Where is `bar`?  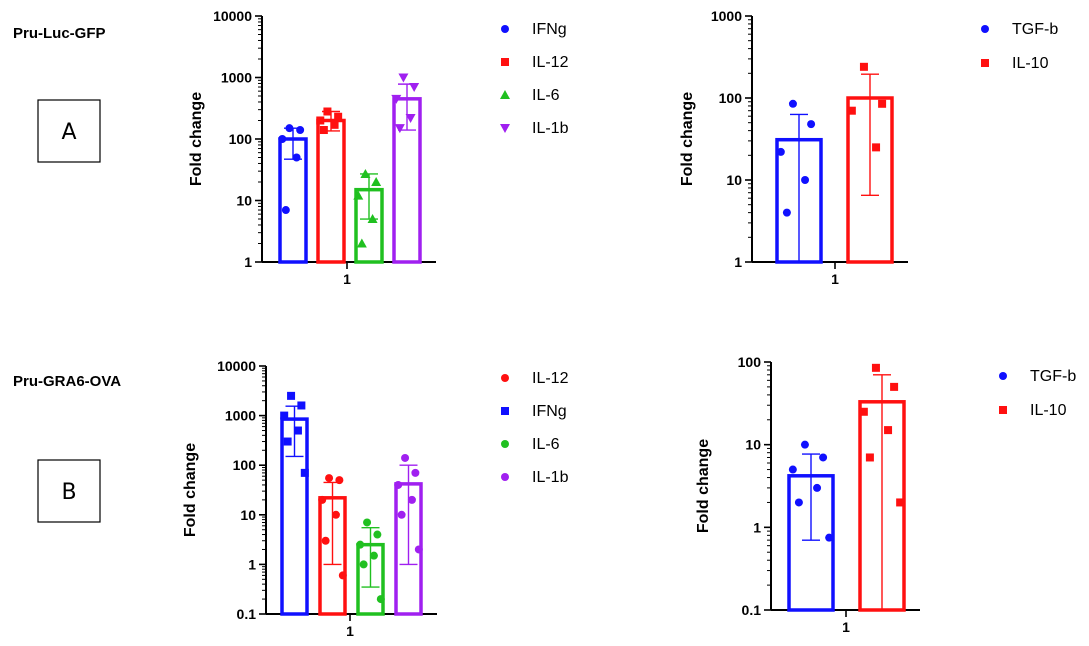
bar is located at coordinates (331, 191).